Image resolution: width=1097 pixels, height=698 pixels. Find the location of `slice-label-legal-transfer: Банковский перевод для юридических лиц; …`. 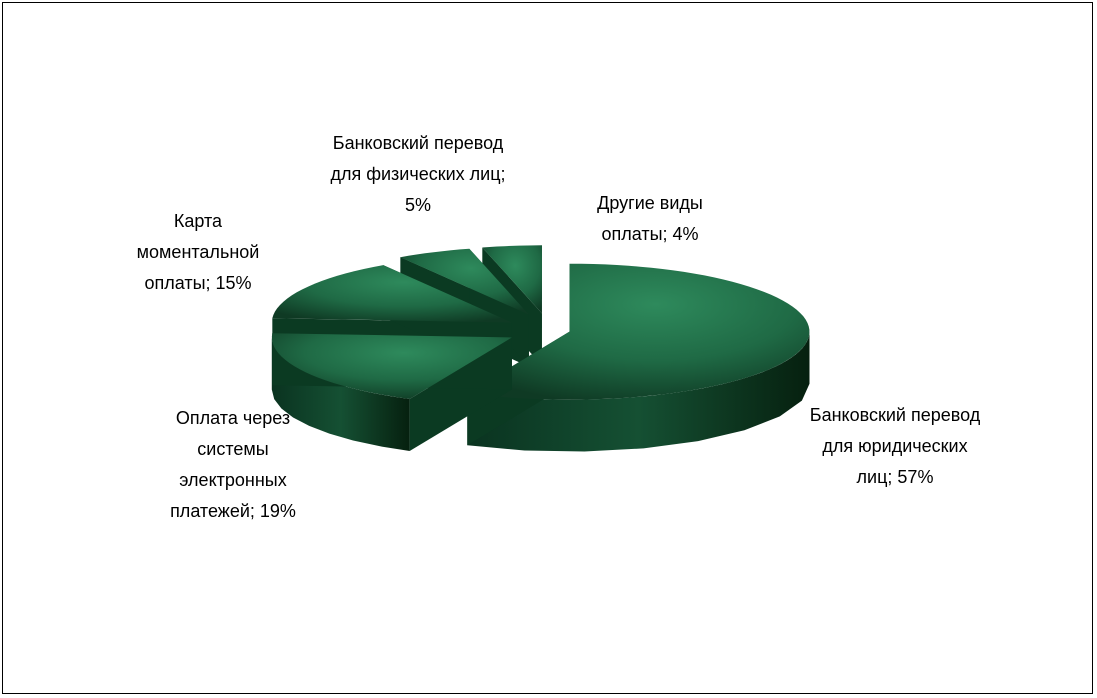

slice-label-legal-transfer: Банковский перевод для юридических лиц; … is located at coordinates (895, 446).